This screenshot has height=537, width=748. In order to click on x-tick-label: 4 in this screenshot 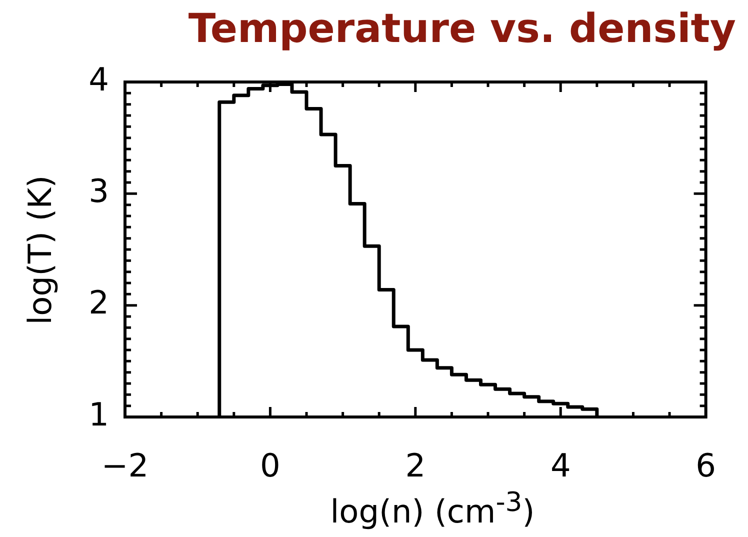, I will do `click(560, 465)`.